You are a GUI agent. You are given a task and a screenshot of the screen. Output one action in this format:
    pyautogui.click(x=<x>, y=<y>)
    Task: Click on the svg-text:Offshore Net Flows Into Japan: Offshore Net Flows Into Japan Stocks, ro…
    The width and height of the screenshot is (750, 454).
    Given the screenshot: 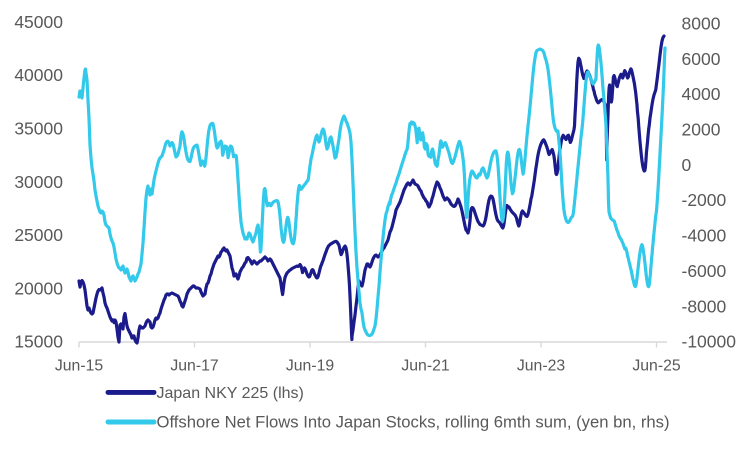 What is the action you would take?
    pyautogui.click(x=413, y=422)
    